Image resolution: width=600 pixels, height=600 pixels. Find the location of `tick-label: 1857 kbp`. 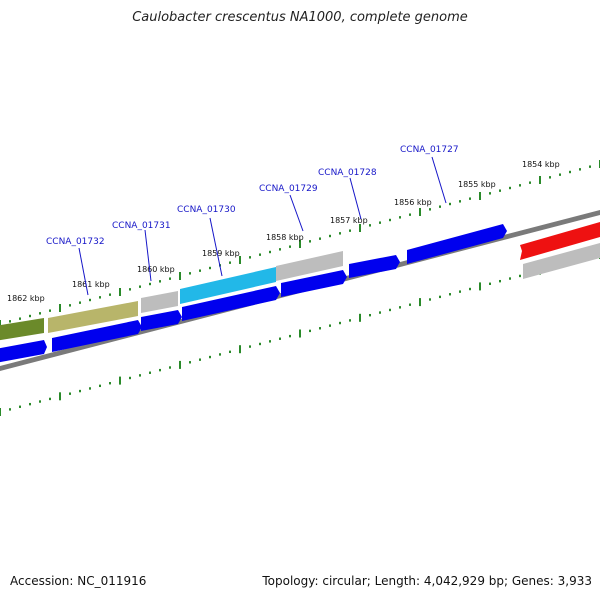

tick-label: 1857 kbp is located at coordinates (349, 220).